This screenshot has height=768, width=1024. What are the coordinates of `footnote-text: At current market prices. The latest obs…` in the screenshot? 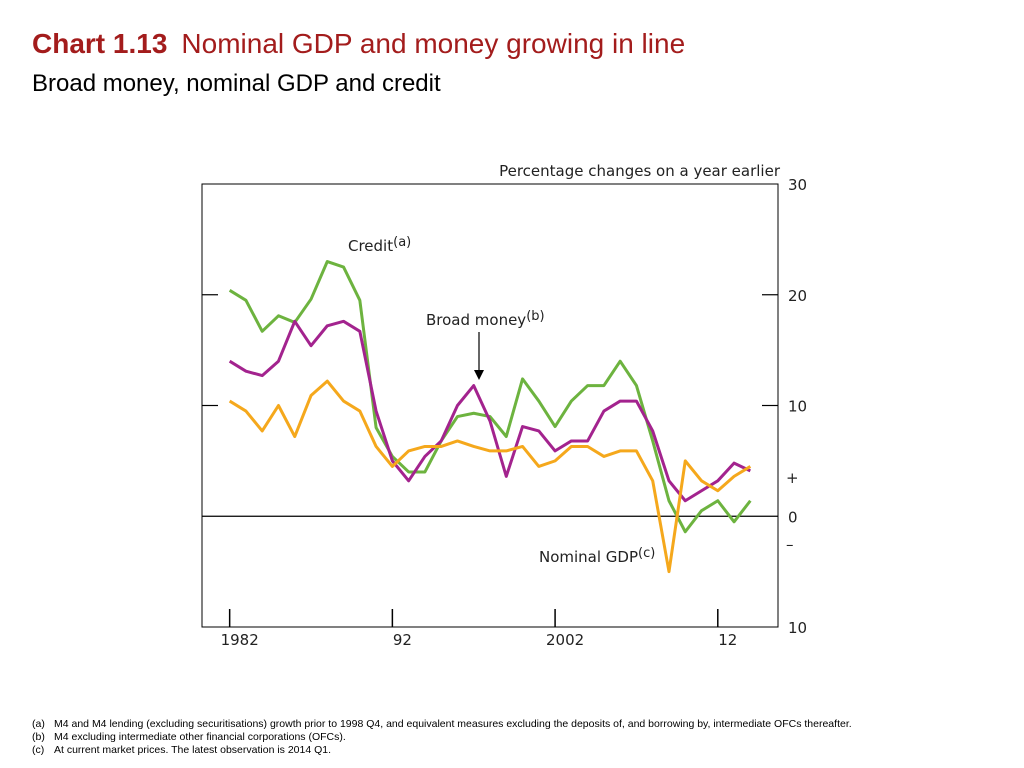 It's located at (193, 750).